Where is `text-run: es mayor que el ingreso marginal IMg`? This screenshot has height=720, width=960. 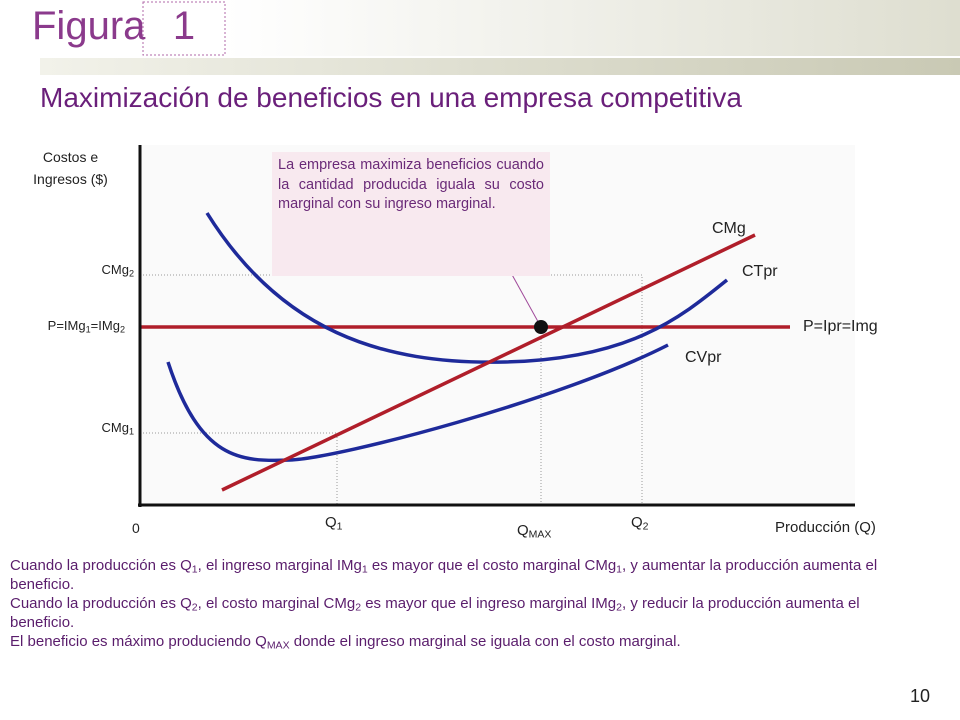
text-run: es mayor que el ingreso marginal IMg is located at coordinates (489, 603).